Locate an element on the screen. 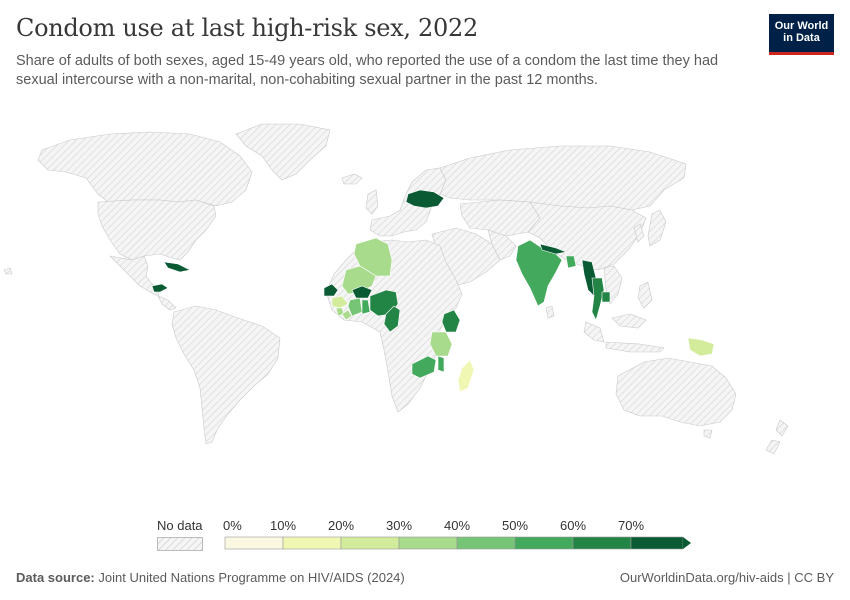  logo-line-2: in Data is located at coordinates (801, 38).